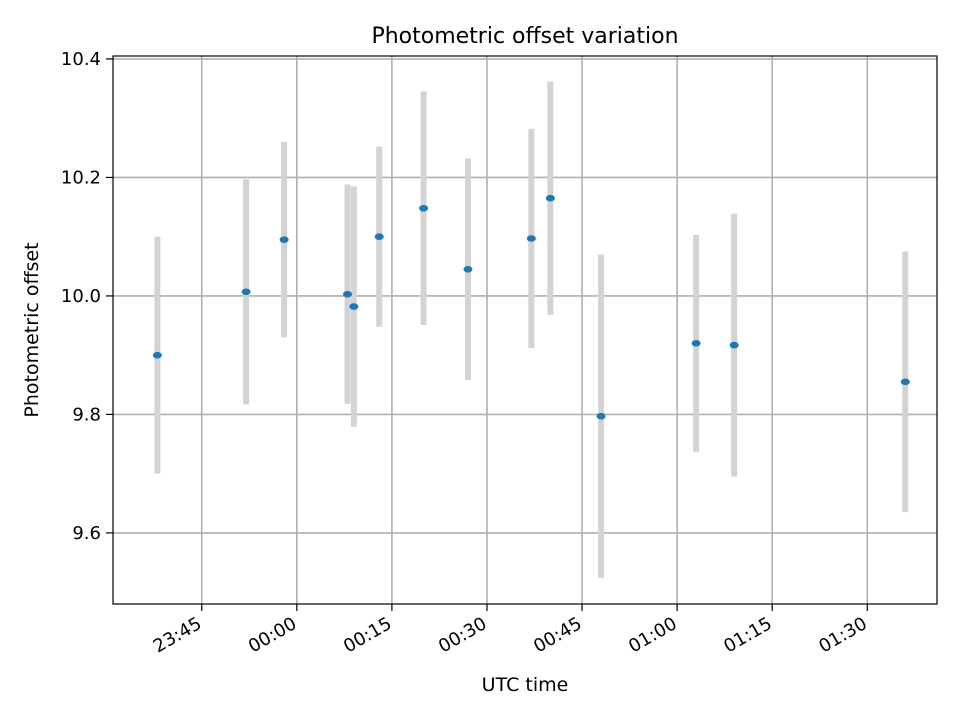 The width and height of the screenshot is (960, 720). Describe the element at coordinates (842, 635) in the screenshot. I see `x-tick-label: 01:30` at that location.